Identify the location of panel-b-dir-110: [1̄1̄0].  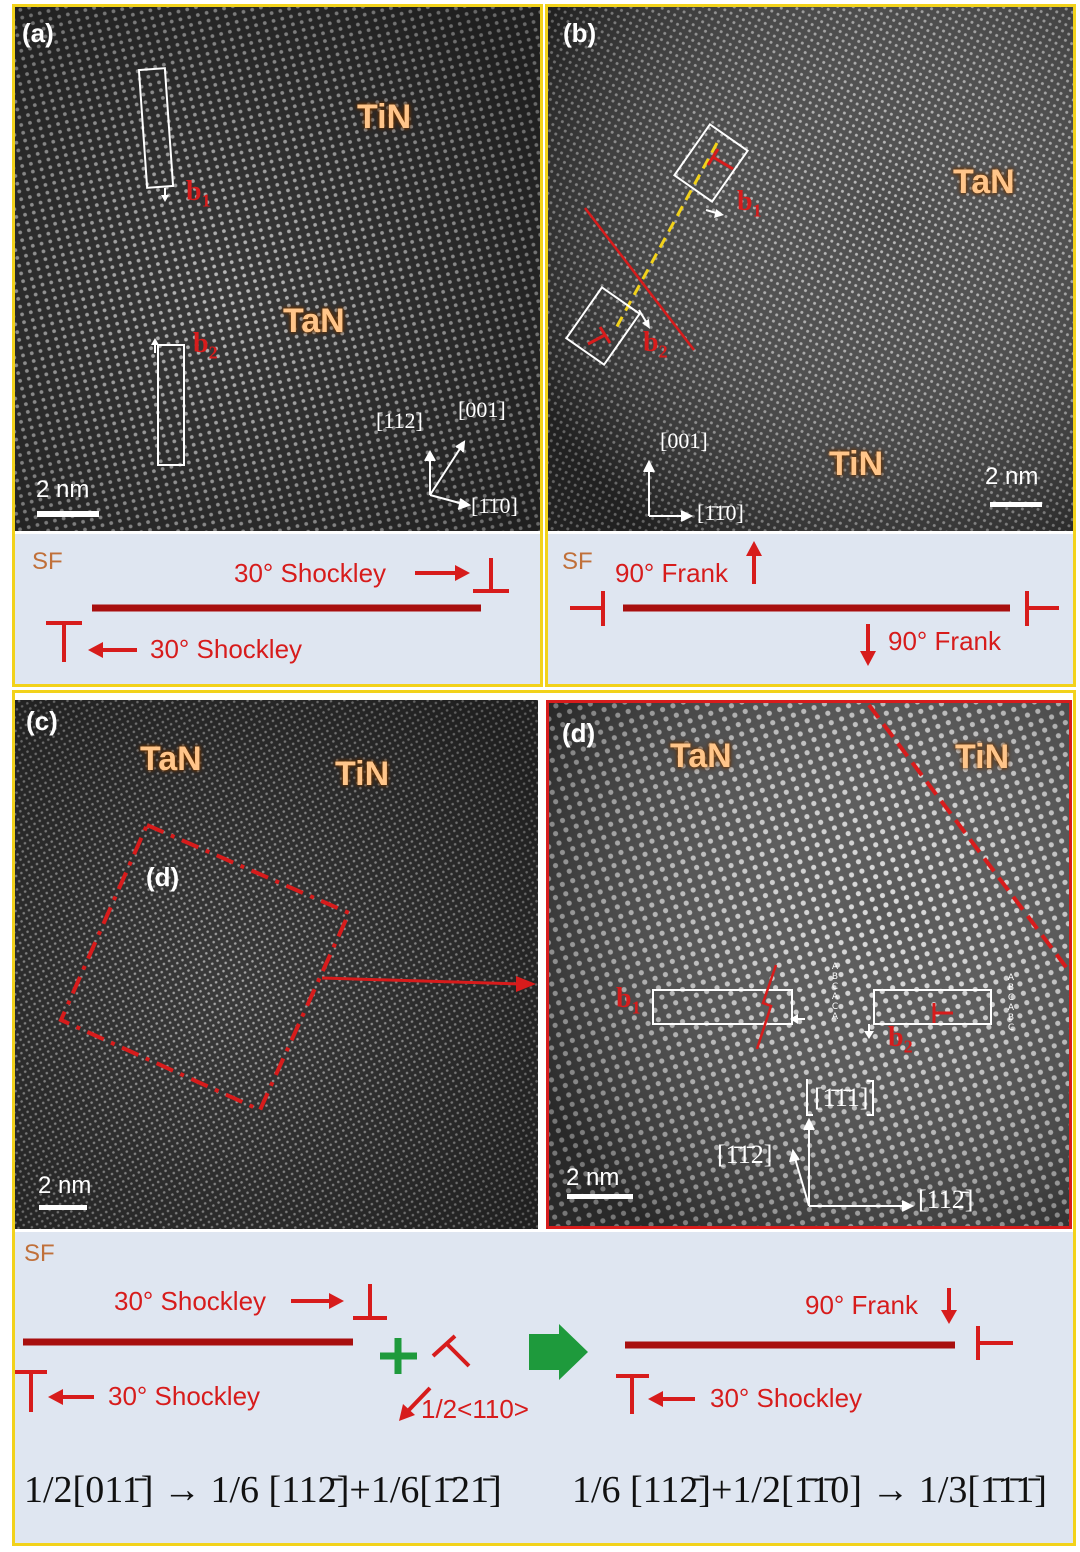
(720, 512).